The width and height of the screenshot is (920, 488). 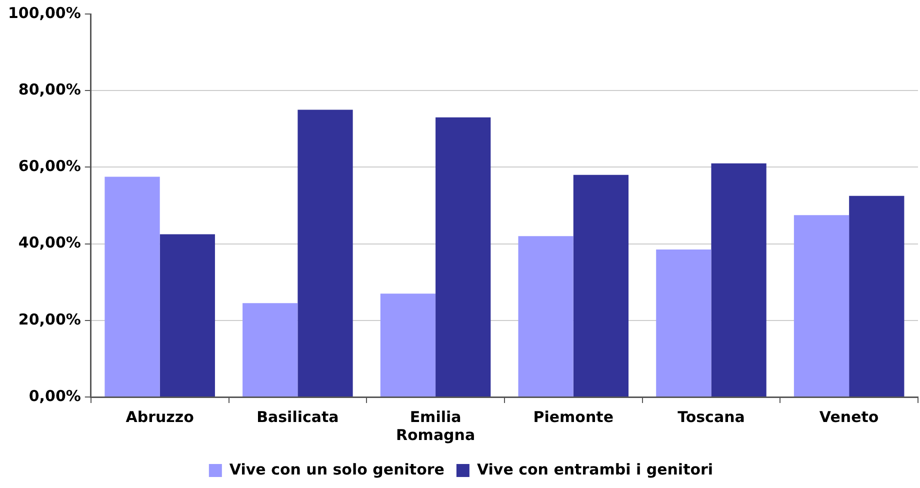 What do you see at coordinates (49, 89) in the screenshot?
I see `y-tick-label: 80,00%` at bounding box center [49, 89].